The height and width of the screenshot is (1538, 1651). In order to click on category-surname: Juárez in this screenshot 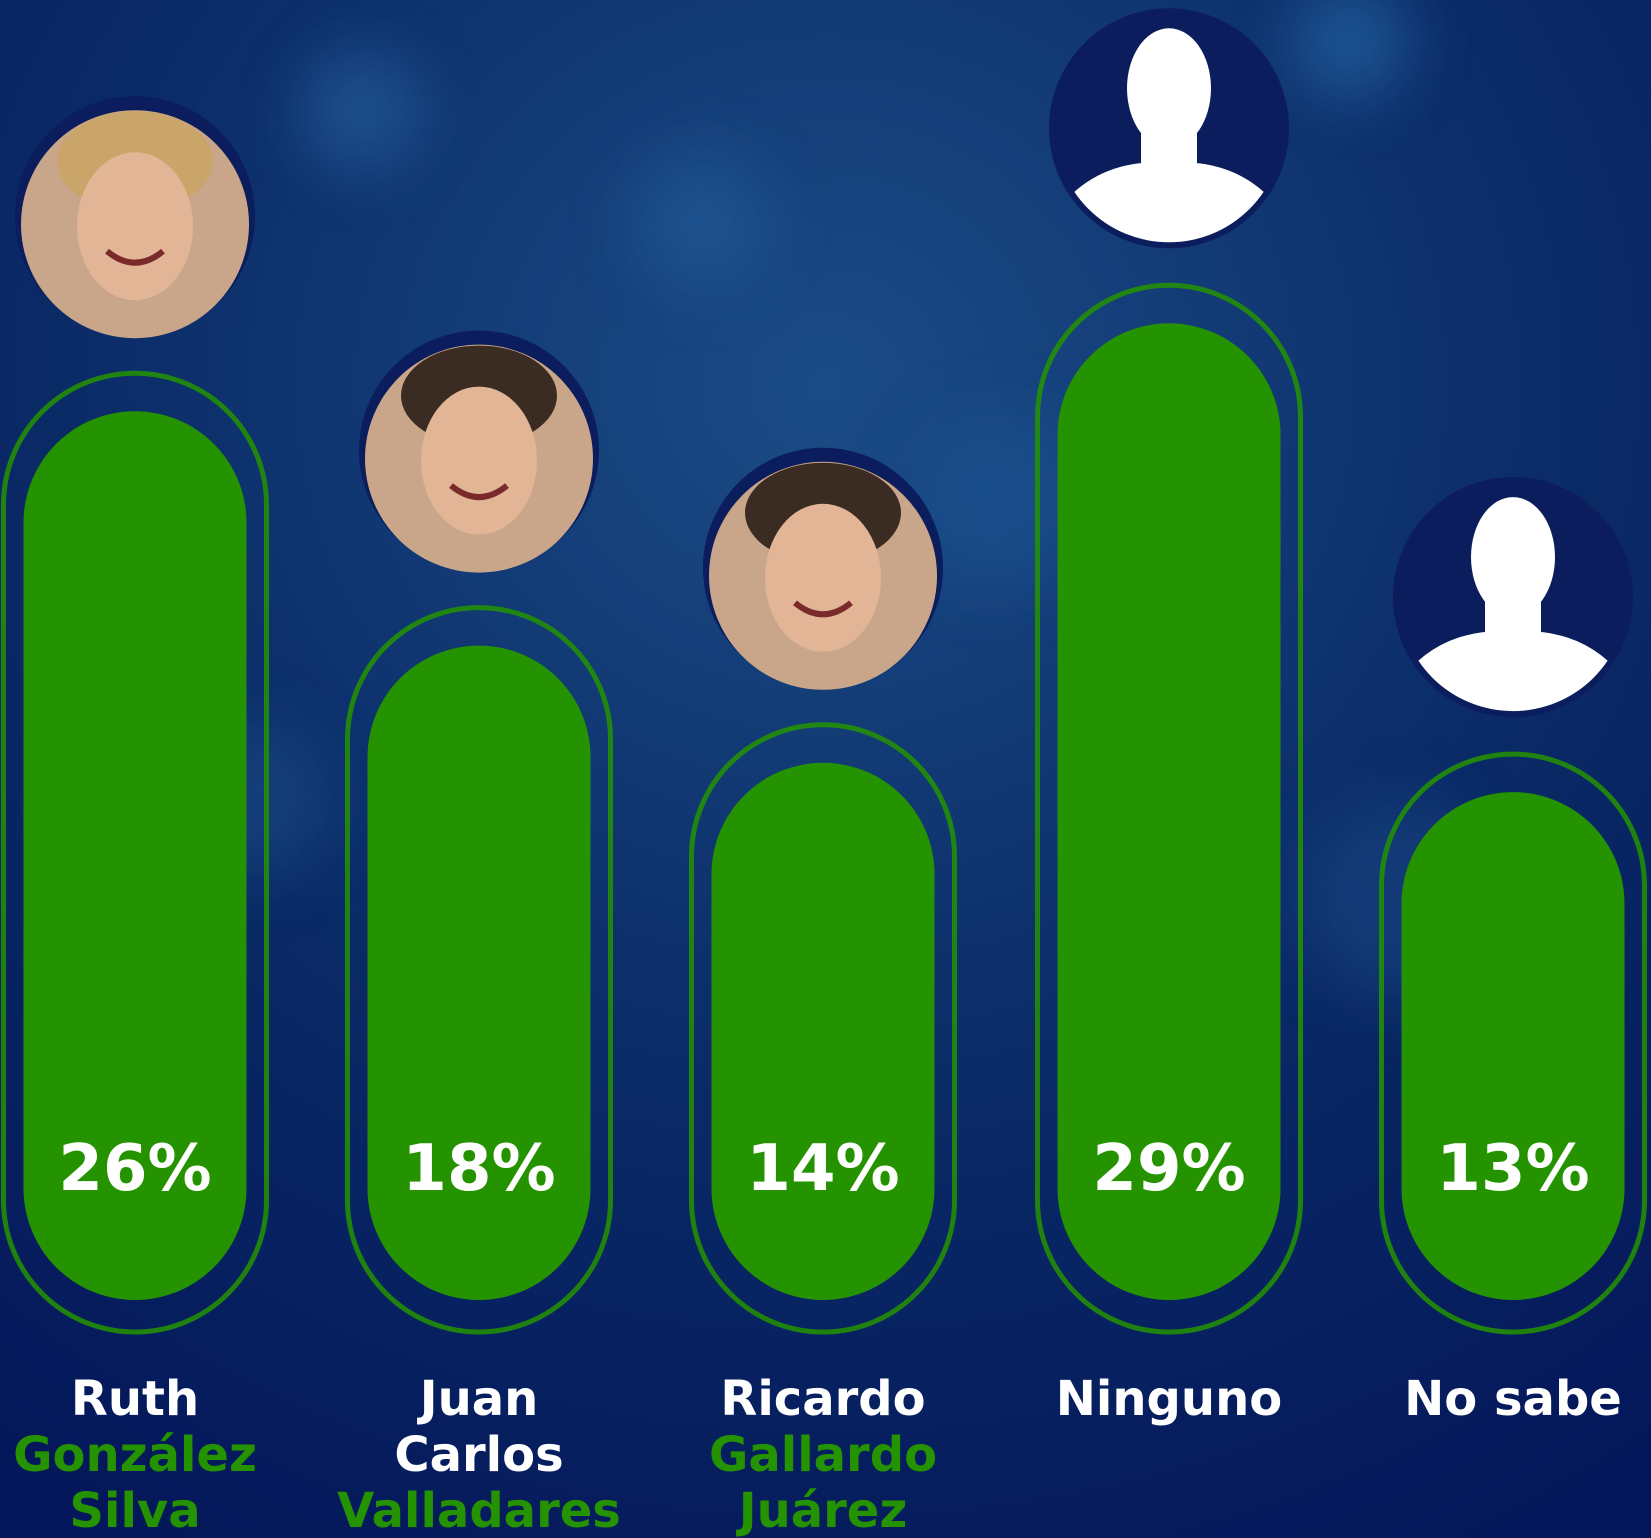, I will do `click(822, 1510)`.